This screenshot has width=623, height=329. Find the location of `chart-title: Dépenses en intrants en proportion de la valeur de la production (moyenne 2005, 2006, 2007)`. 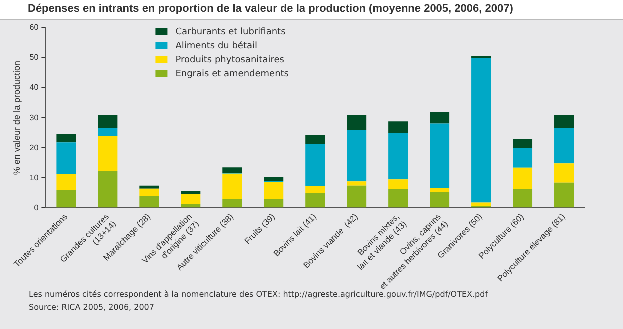

chart-title: Dépenses en intrants en proportion de la valeur de la production (moyenne 2005, 2006, 2007) is located at coordinates (311, 10).